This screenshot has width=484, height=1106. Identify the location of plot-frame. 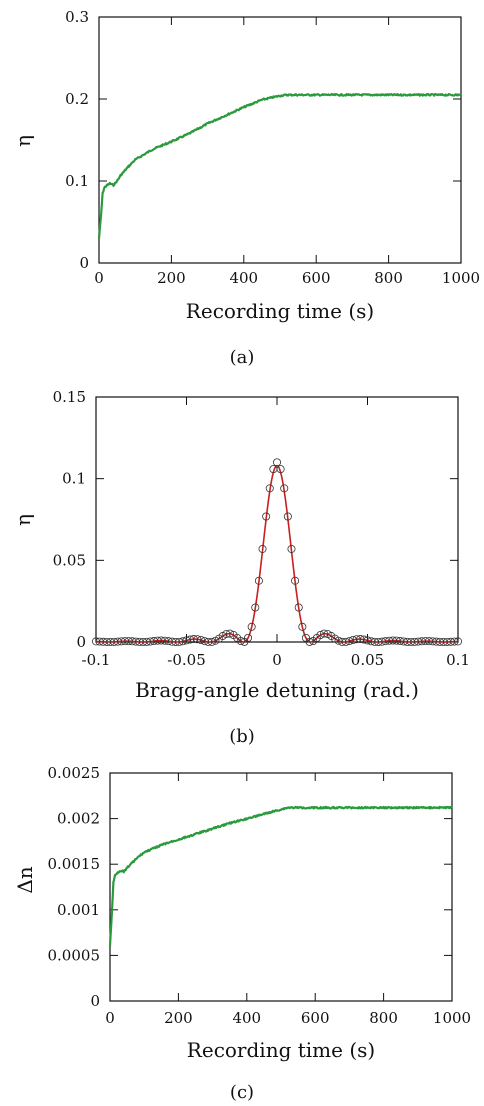
(281, 887).